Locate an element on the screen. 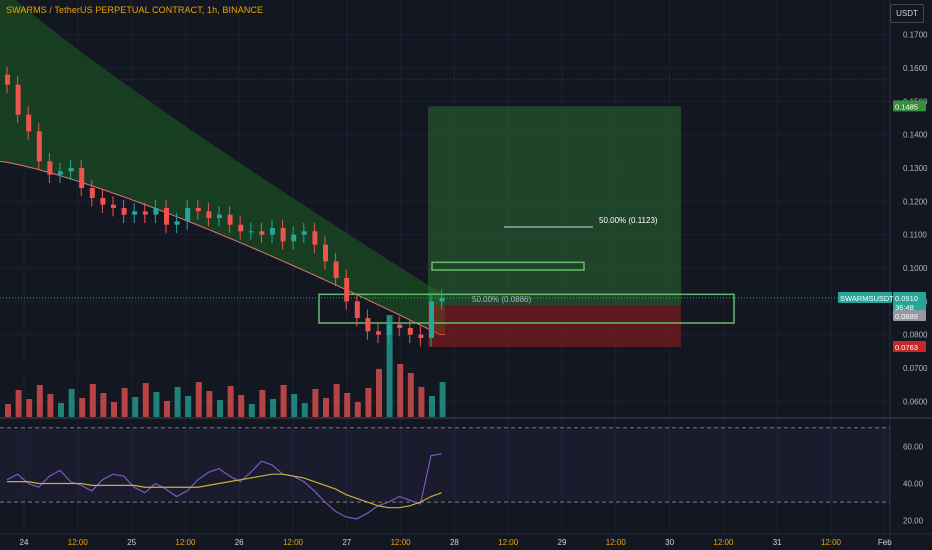 The image size is (932, 550). support-box is located at coordinates (526, 308).